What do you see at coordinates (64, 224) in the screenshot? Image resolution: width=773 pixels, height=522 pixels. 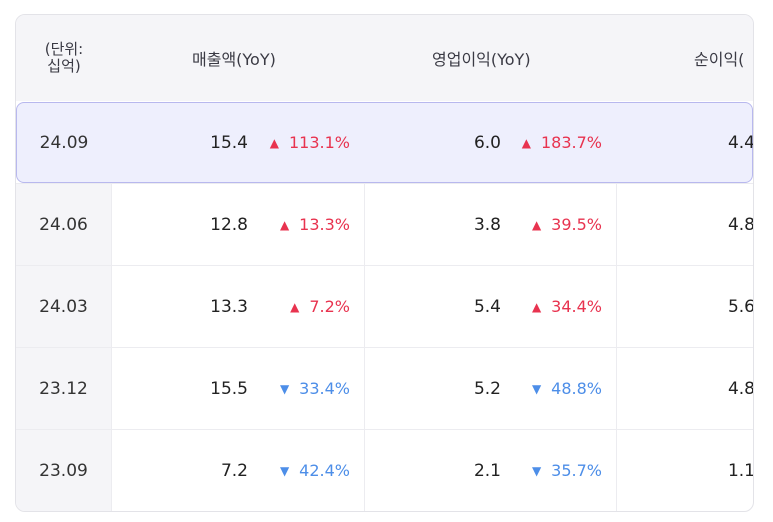 I see `row-period: 24.06` at bounding box center [64, 224].